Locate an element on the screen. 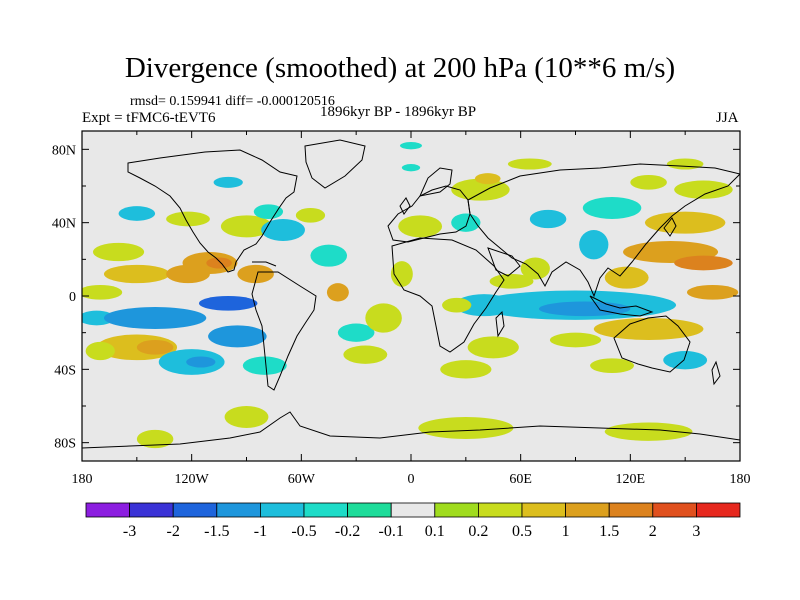 The image size is (800, 600). coastline-africa is located at coordinates (448, 295).